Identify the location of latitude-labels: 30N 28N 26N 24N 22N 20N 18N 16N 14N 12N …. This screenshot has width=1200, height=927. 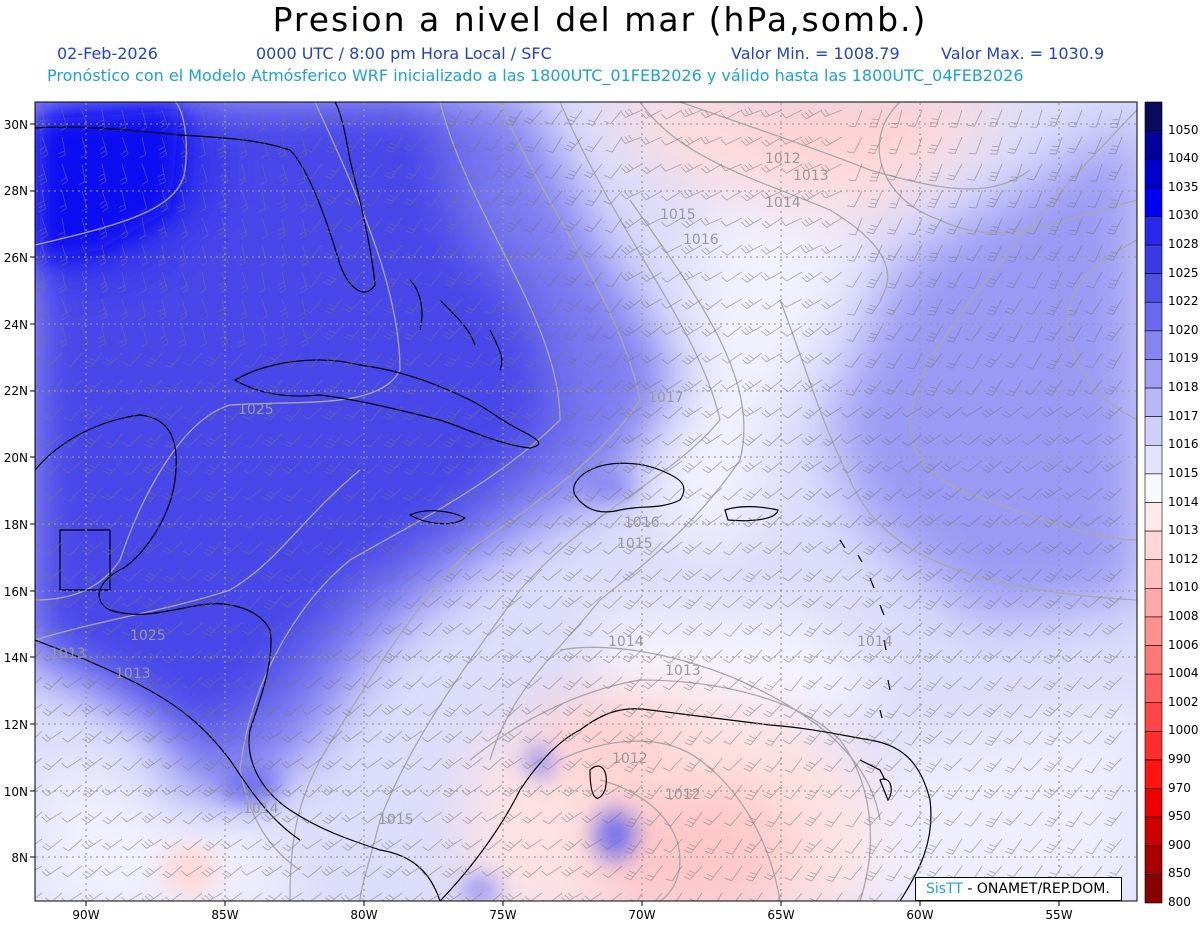
(16, 491).